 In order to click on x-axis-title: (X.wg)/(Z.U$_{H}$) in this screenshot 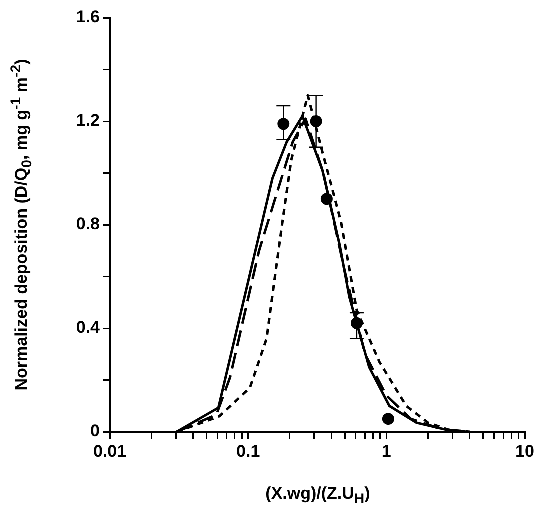, I will do `click(318, 496)`.